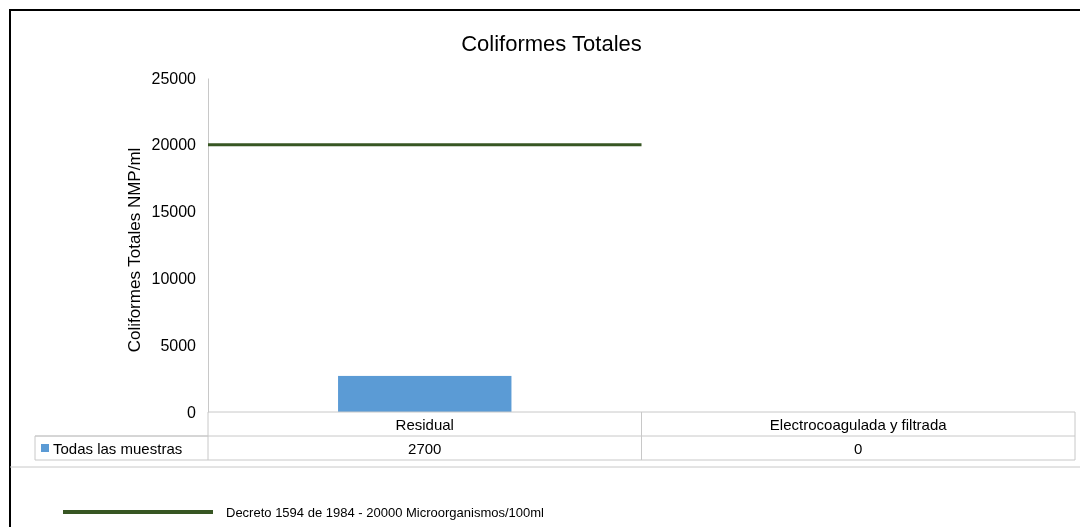 This screenshot has width=1080, height=527. What do you see at coordinates (174, 212) in the screenshot?
I see `y-tick-label: 15000` at bounding box center [174, 212].